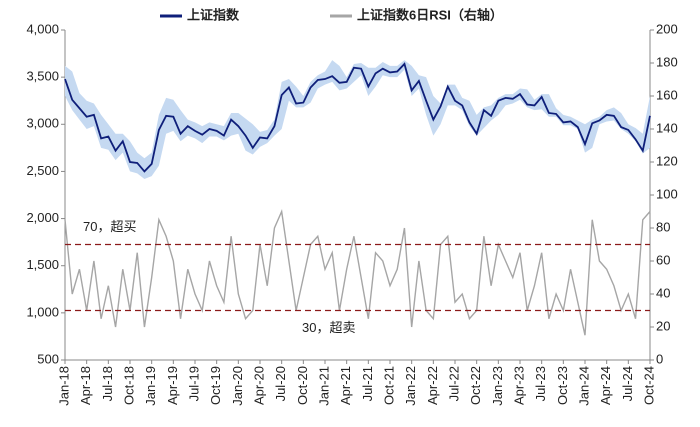 This screenshot has width=700, height=427. What do you see at coordinates (280, 383) in the screenshot?
I see `x-tick-label: Jul-20` at bounding box center [280, 383].